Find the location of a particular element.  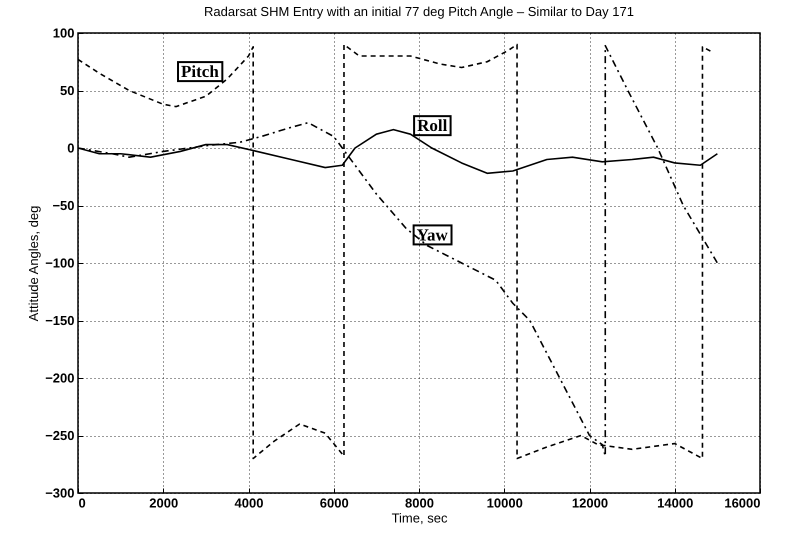

y-tick-label: −150 is located at coordinates (59, 320).